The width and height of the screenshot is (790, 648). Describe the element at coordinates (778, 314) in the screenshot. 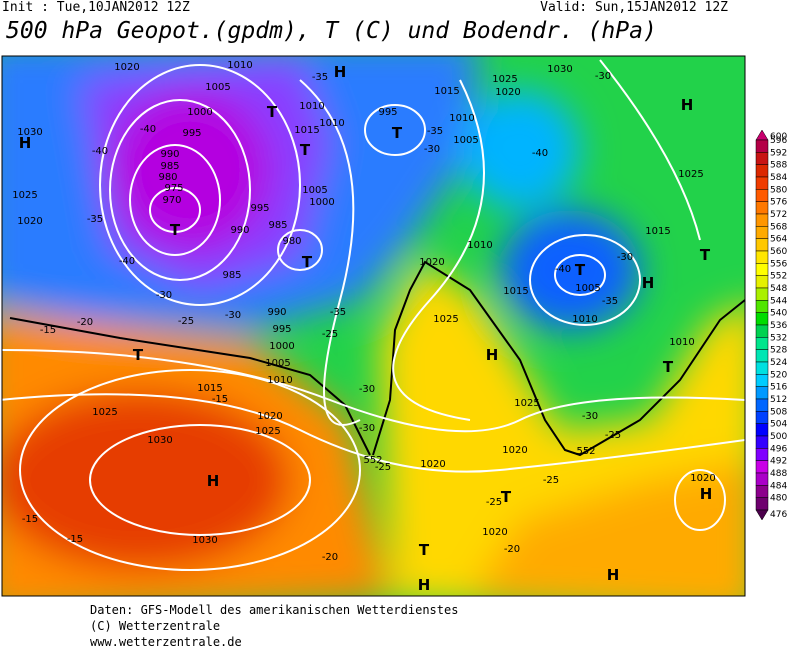

I see `colorbar-label: 540` at that location.